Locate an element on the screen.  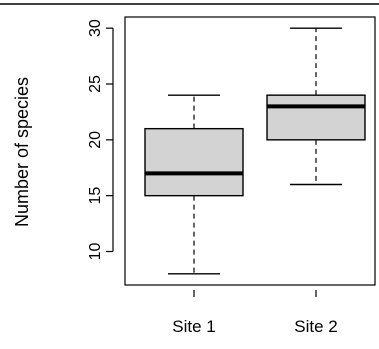
y-tick-label: 10 is located at coordinates (95, 252).